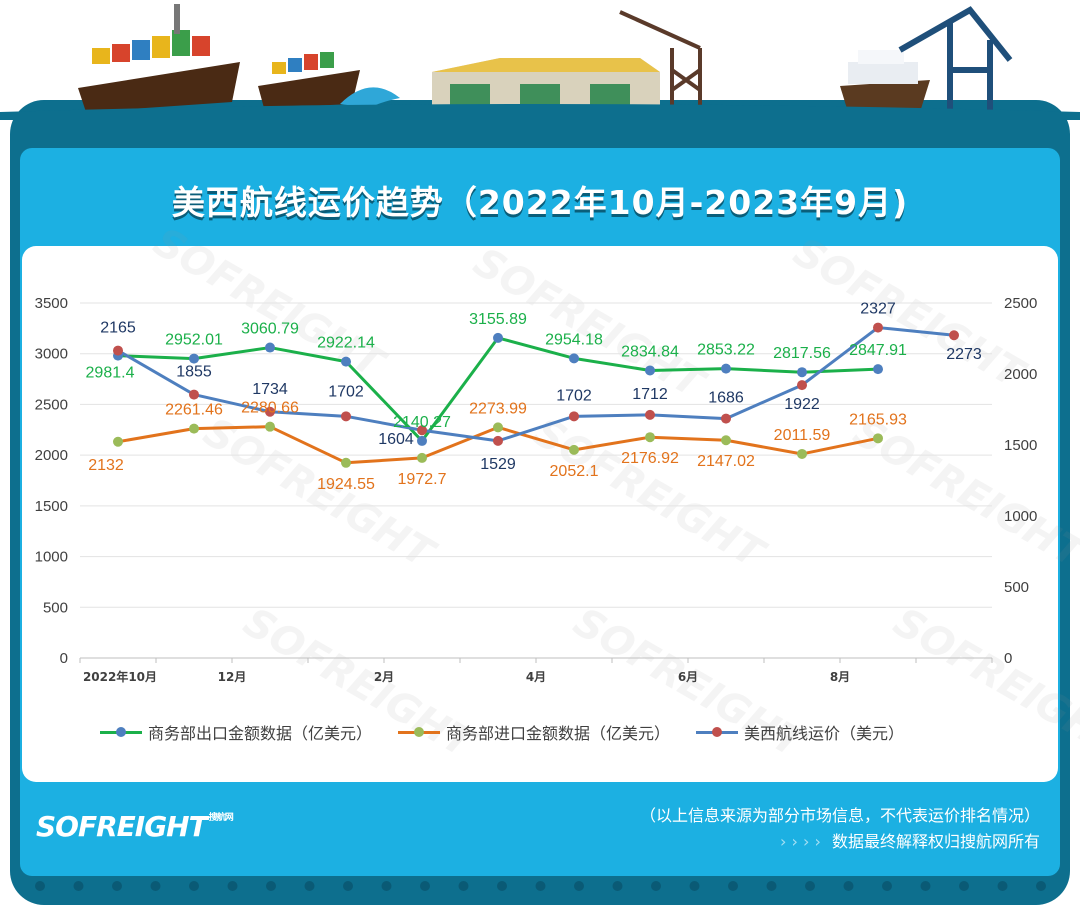 The height and width of the screenshot is (915, 1080). Describe the element at coordinates (260, 733) in the screenshot. I see `legend-label: 商务部出口金额数据（亿美元）` at that location.